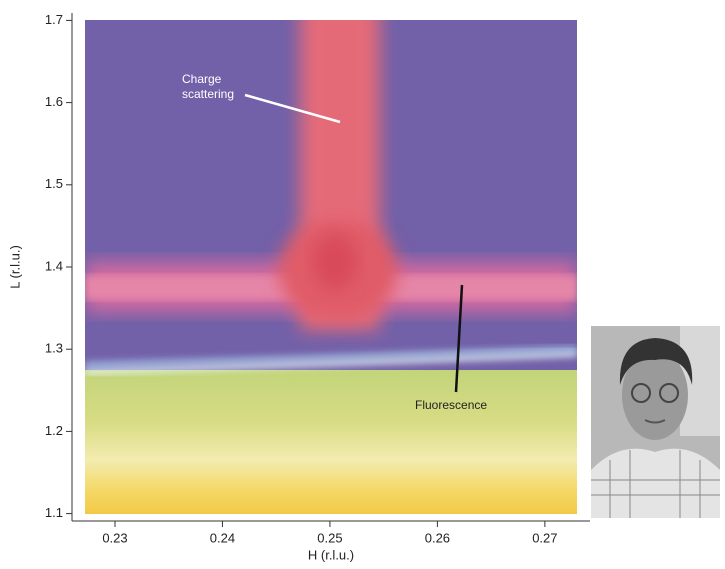 This screenshot has height=569, width=725. Describe the element at coordinates (14, 267) in the screenshot. I see `y-axis-label: L (r.l.u.)` at that location.